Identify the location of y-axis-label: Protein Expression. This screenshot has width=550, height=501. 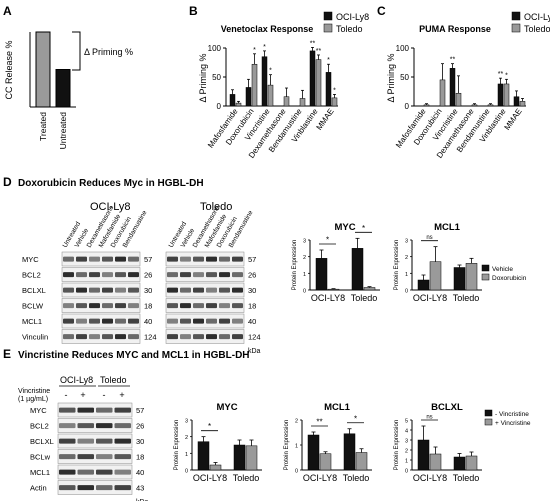
(177, 445).